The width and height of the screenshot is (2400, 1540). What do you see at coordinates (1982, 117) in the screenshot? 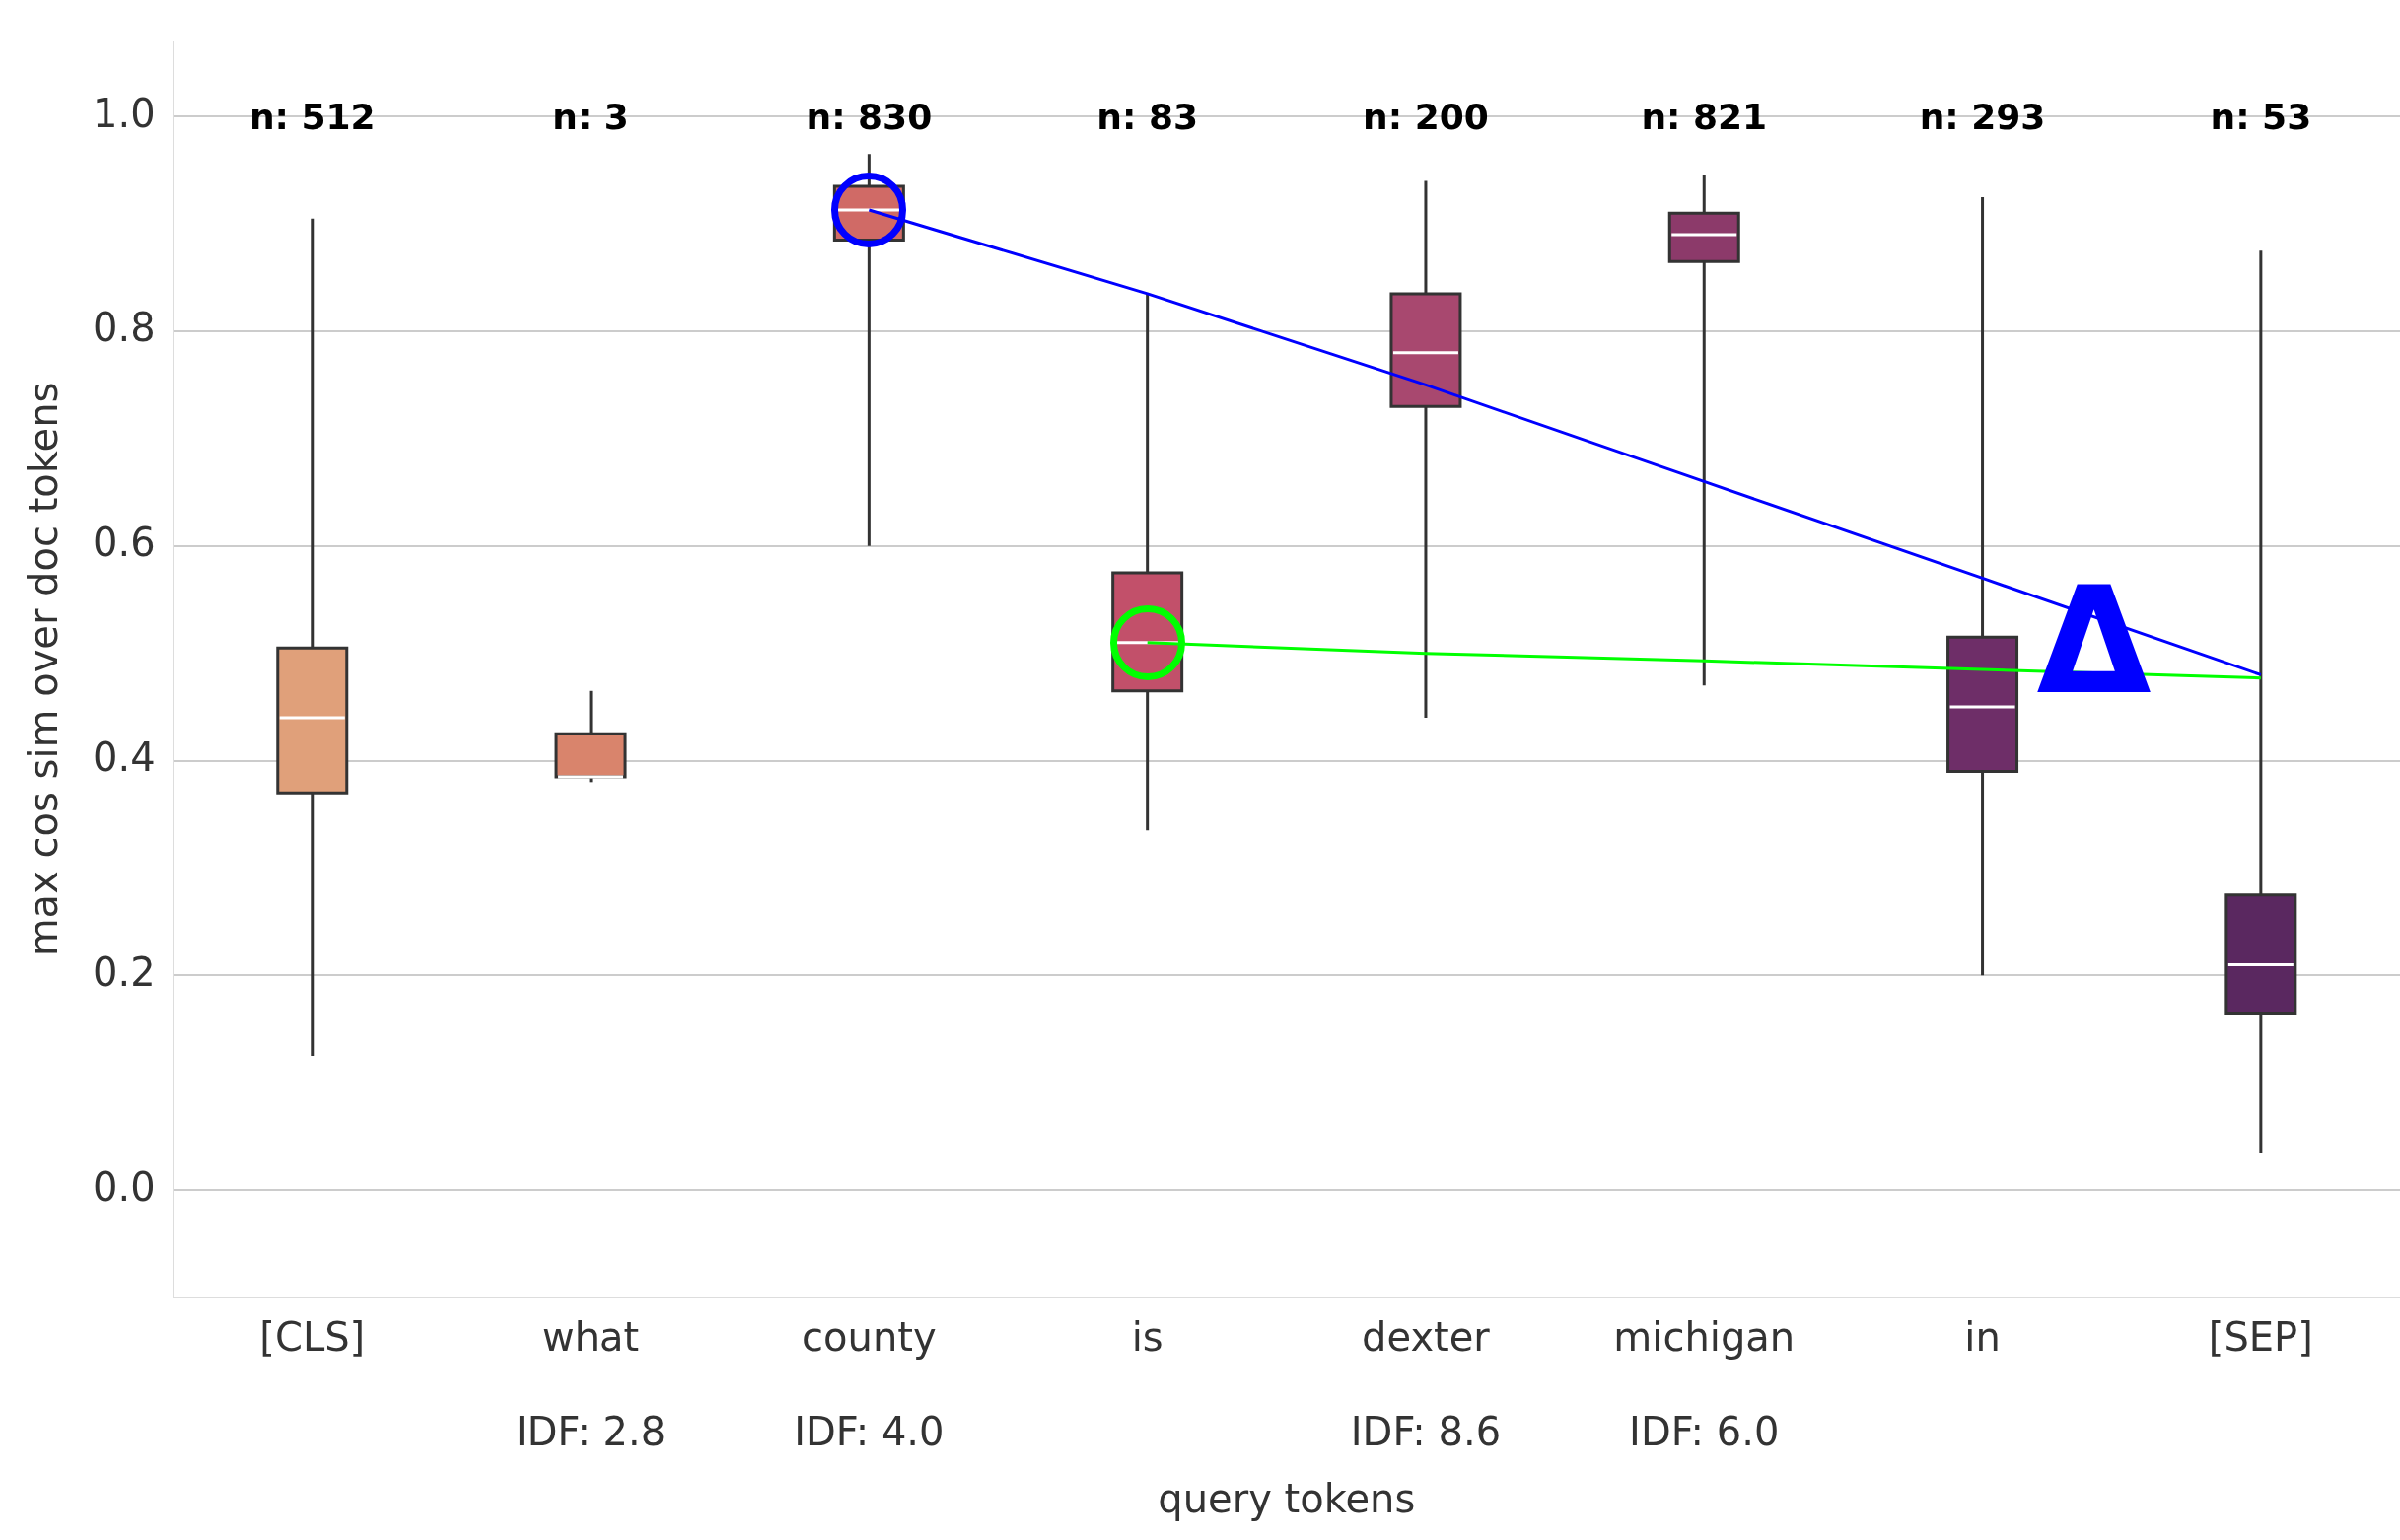
I see `annotation: n: 293` at bounding box center [1982, 117].